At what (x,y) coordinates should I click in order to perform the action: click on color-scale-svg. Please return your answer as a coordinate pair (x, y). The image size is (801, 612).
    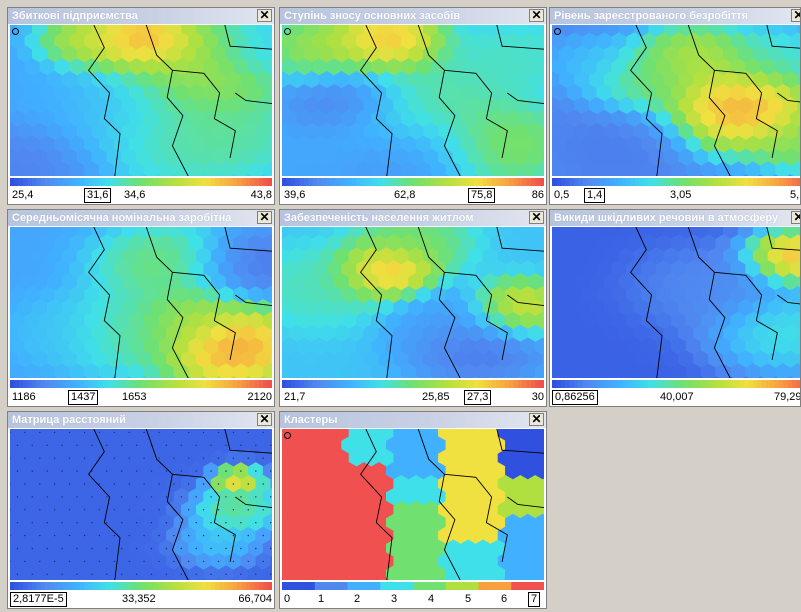
    Looking at the image, I should click on (676, 182).